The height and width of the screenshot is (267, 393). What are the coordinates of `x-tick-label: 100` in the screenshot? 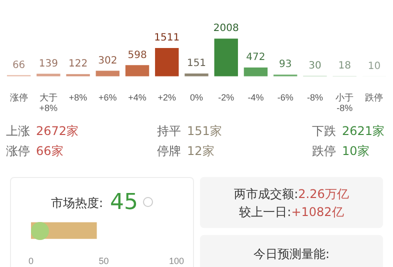 It's located at (176, 261).